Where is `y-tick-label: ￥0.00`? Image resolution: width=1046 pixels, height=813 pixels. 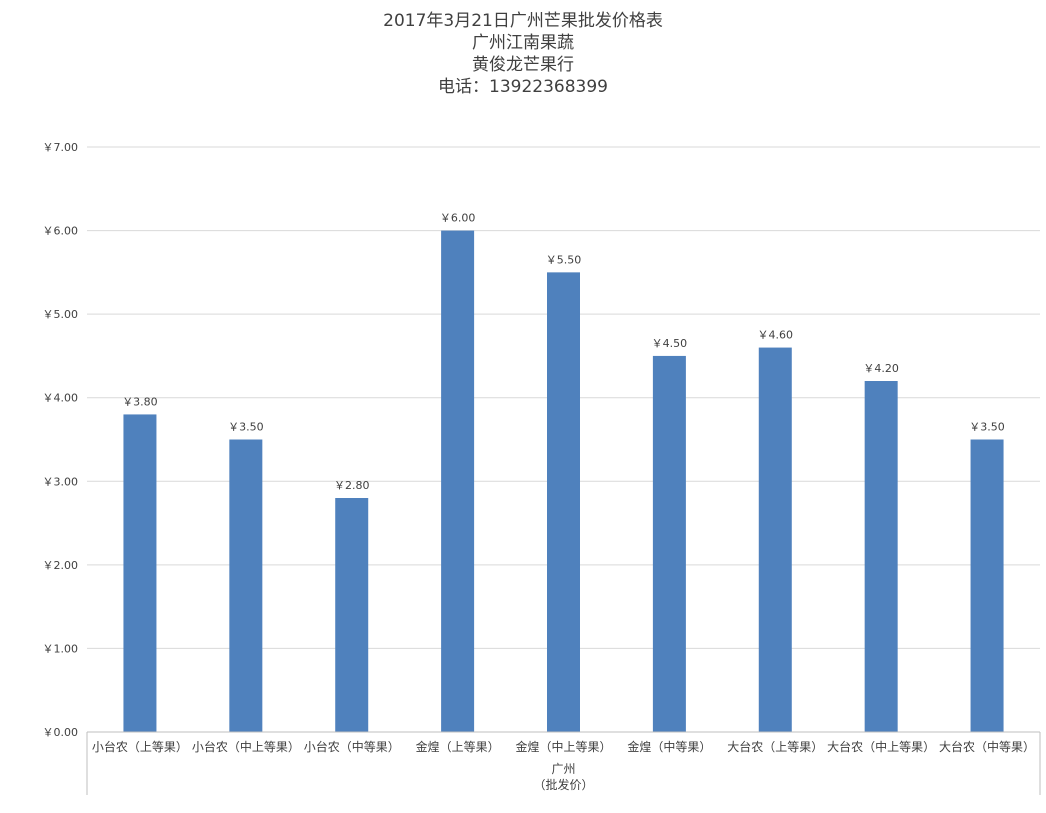 y-tick-label: ￥0.00 is located at coordinates (61, 732).